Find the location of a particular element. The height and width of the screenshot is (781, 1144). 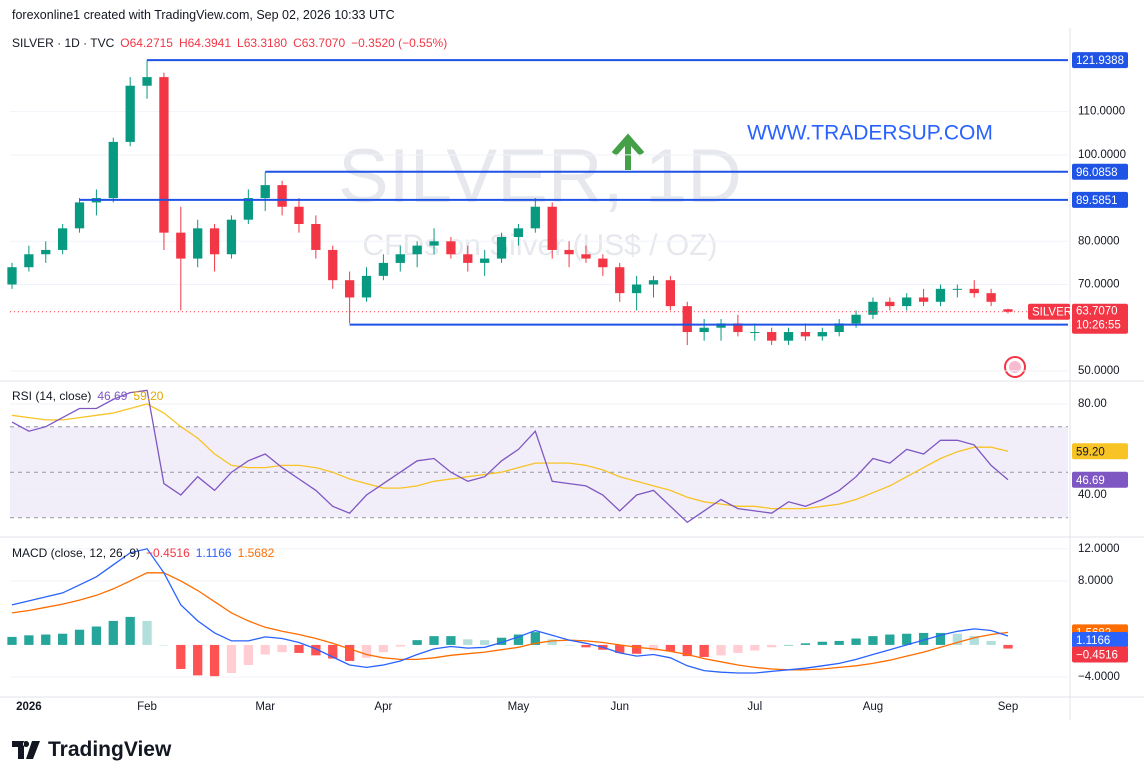

y-tick-label: 12.0000 is located at coordinates (1099, 549).